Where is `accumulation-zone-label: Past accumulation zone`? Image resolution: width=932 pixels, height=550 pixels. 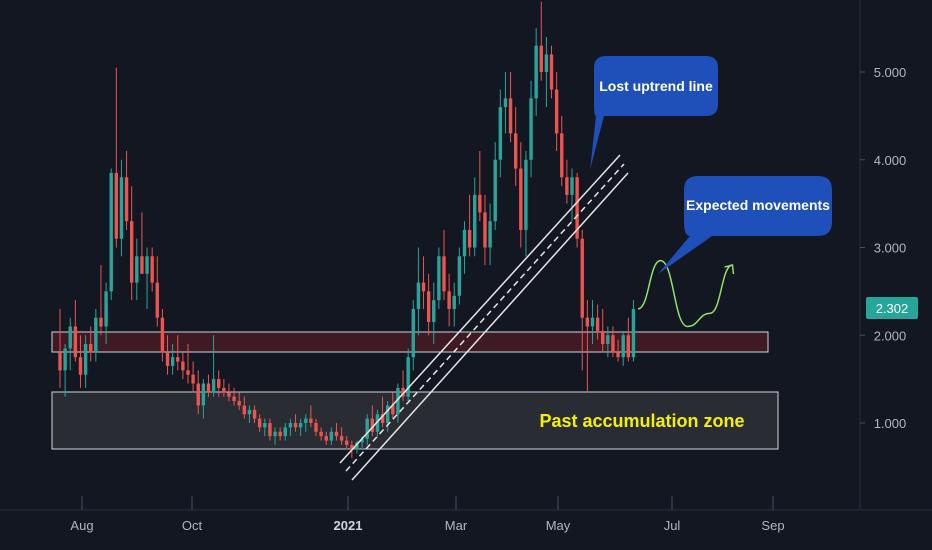 accumulation-zone-label: Past accumulation zone is located at coordinates (641, 421).